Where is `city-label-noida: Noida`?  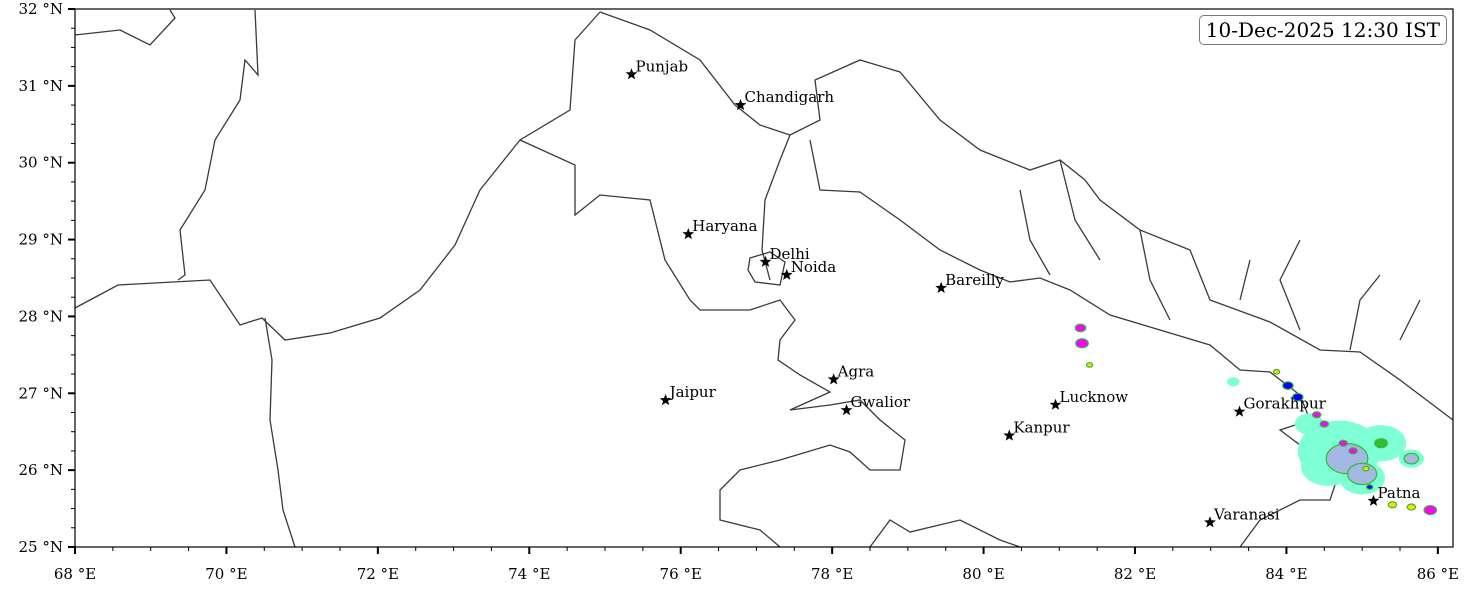 city-label-noida: Noida is located at coordinates (814, 267).